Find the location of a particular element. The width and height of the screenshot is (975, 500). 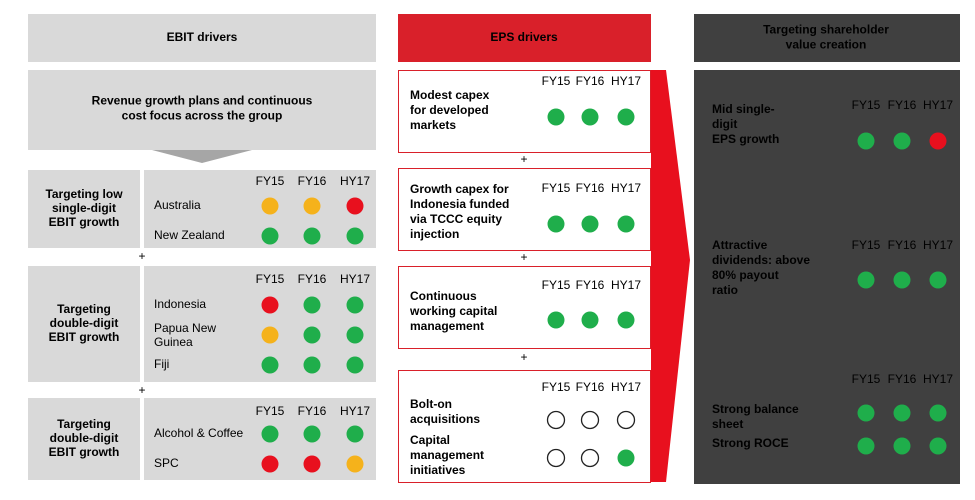

row-label: Modest capex is located at coordinates (450, 95).